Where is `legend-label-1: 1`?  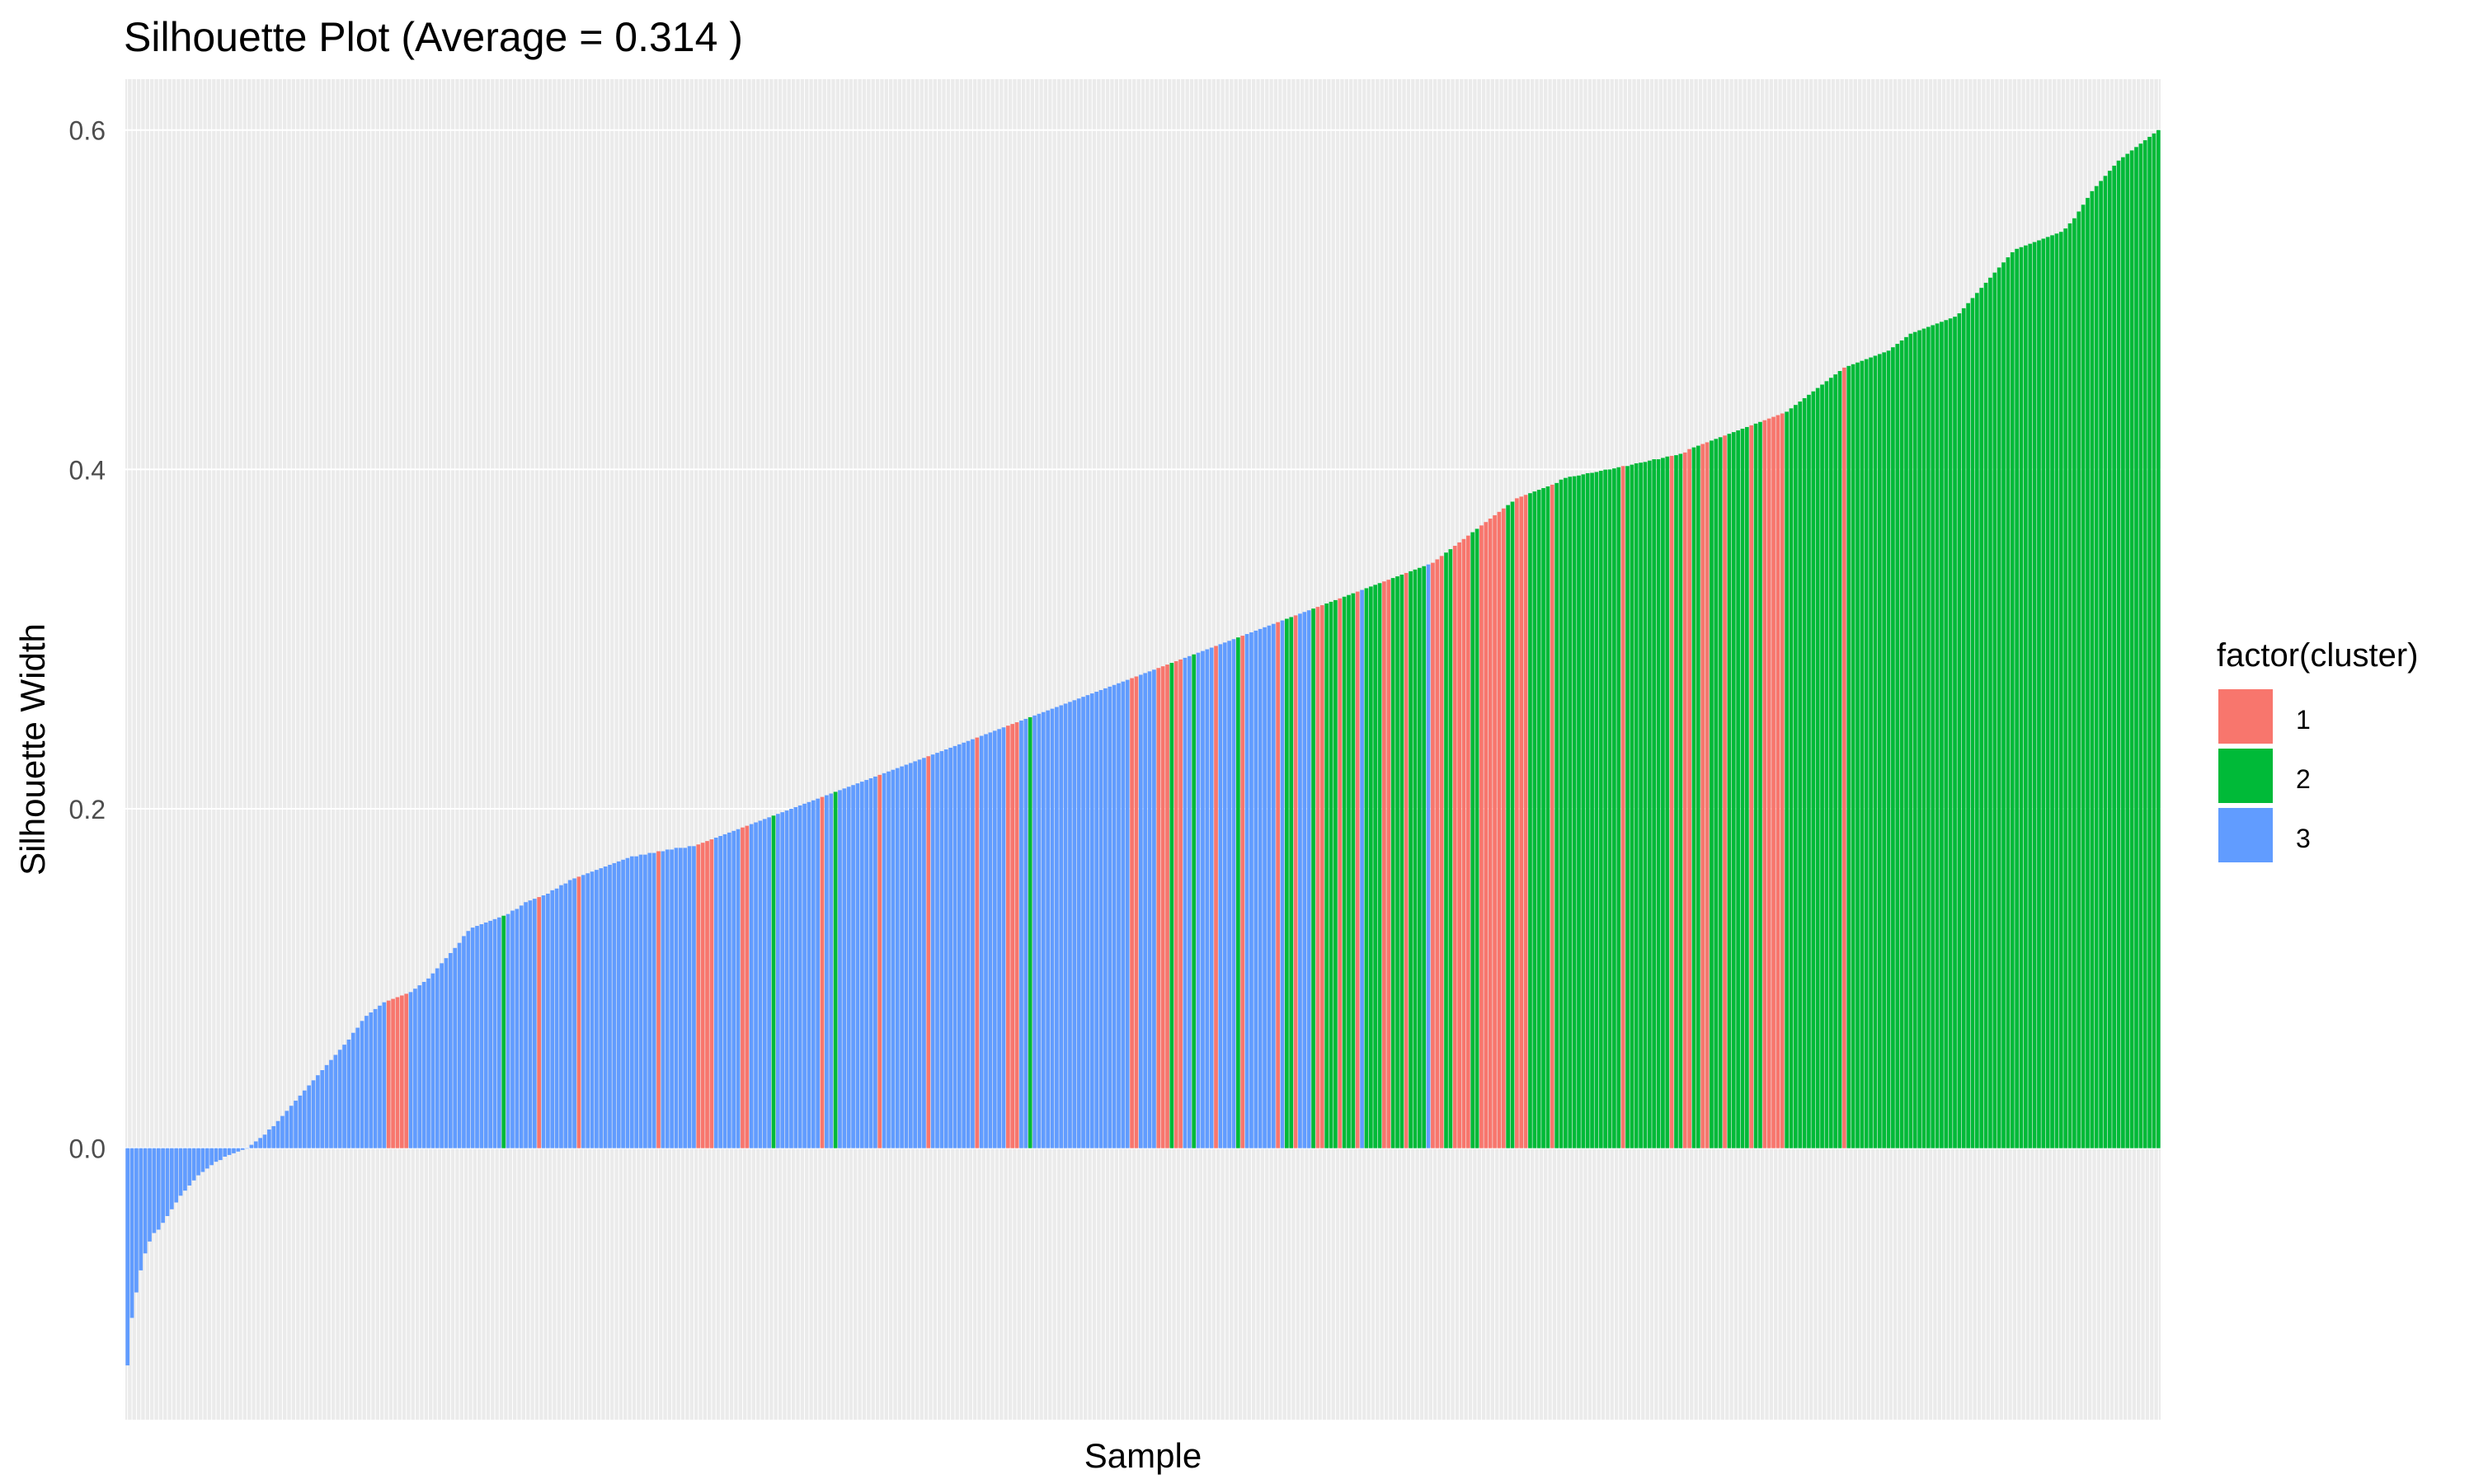 legend-label-1: 1 is located at coordinates (2303, 720).